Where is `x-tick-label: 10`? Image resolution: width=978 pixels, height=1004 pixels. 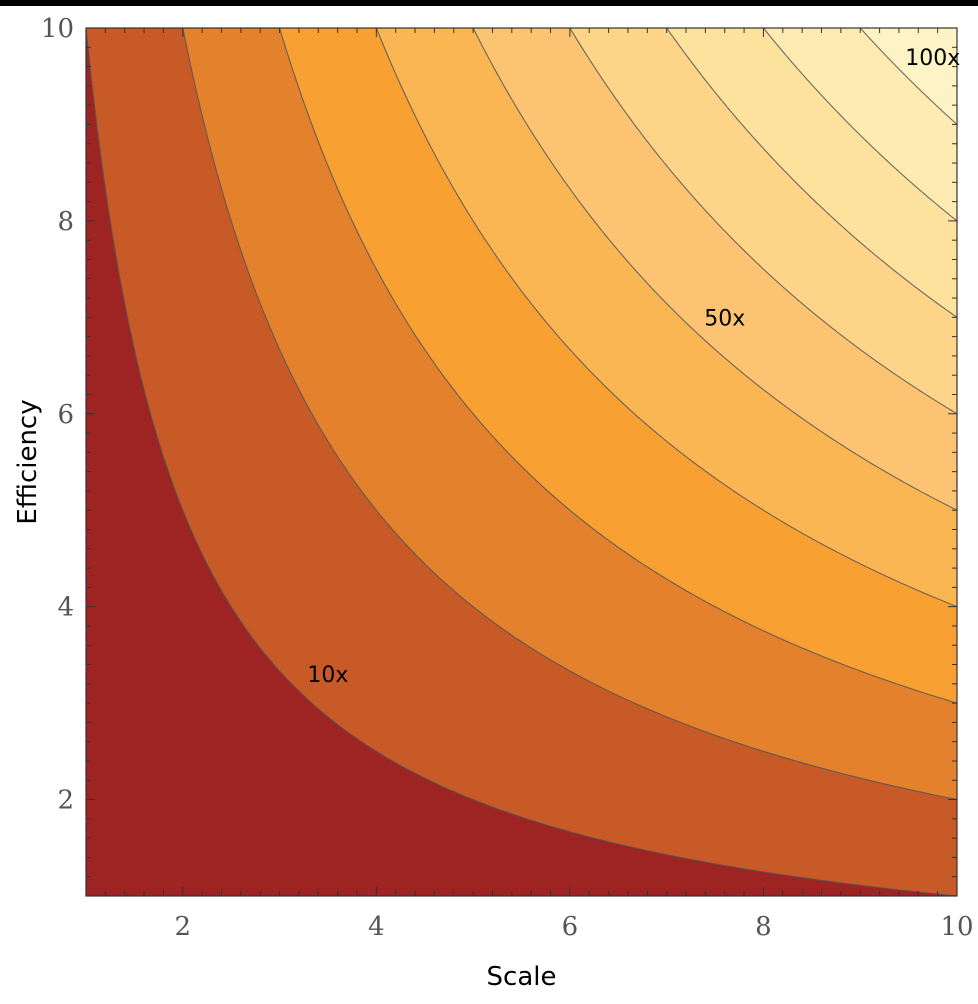
x-tick-label: 10 is located at coordinates (956, 927).